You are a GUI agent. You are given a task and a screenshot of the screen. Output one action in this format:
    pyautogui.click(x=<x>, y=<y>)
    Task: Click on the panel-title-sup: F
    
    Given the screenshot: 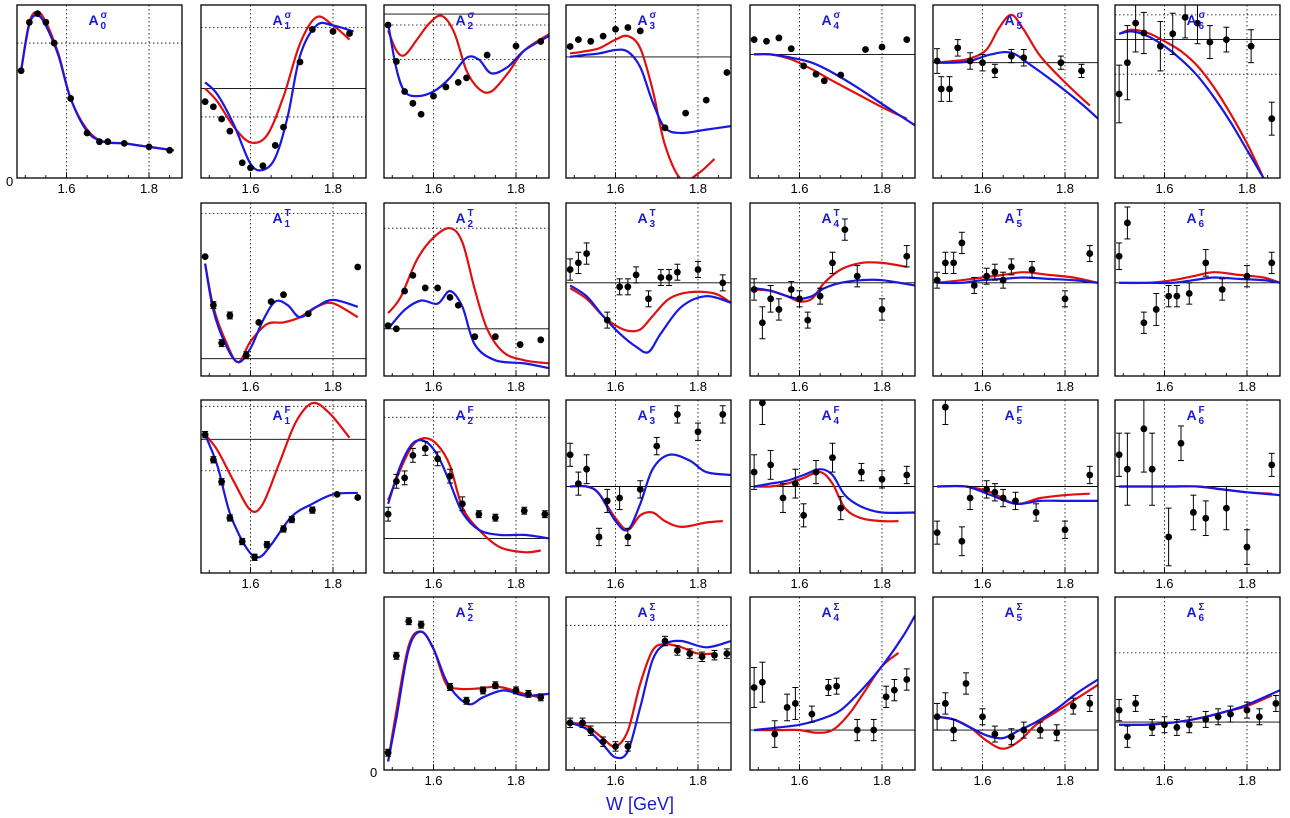 What is the action you would take?
    pyautogui.click(x=837, y=410)
    